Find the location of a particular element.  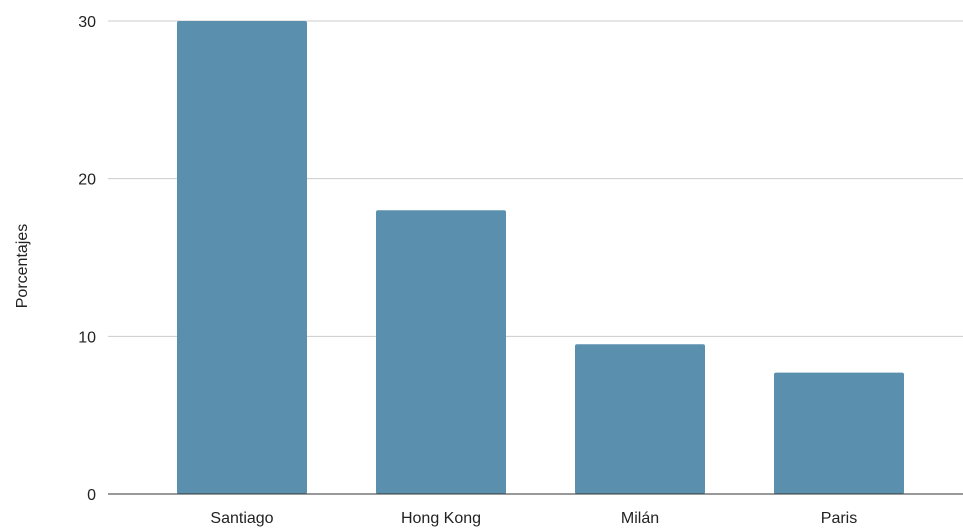

y-axis-ticks: 0 10 20 30 is located at coordinates (87, 259).